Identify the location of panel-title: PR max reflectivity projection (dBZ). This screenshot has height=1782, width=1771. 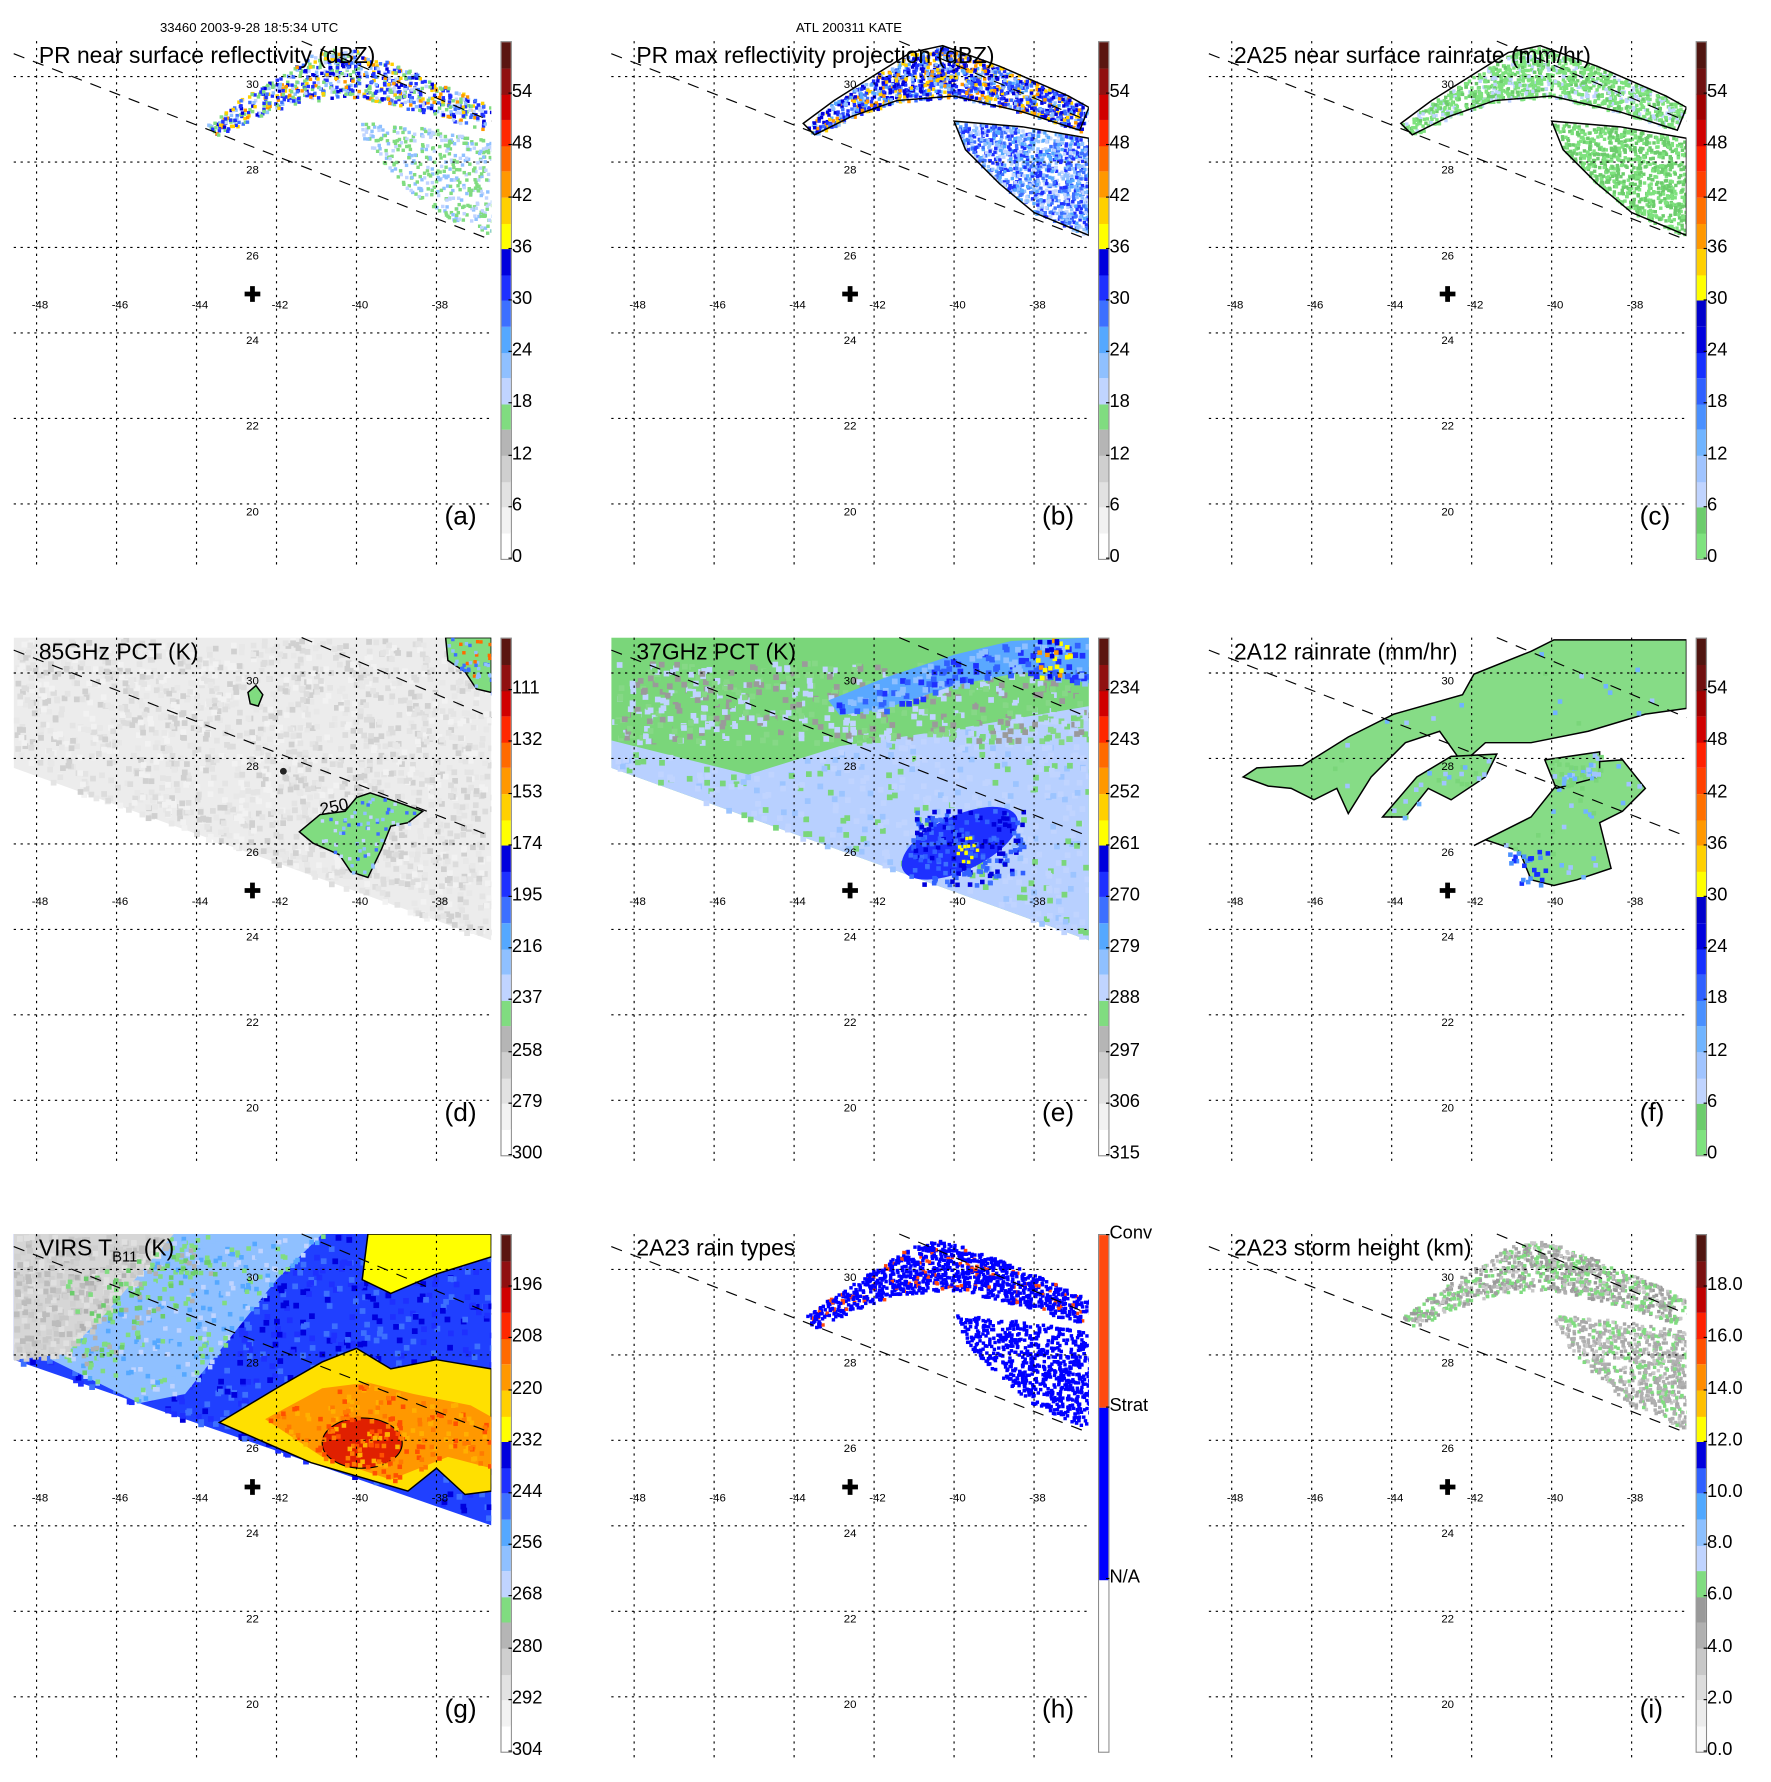
(815, 56).